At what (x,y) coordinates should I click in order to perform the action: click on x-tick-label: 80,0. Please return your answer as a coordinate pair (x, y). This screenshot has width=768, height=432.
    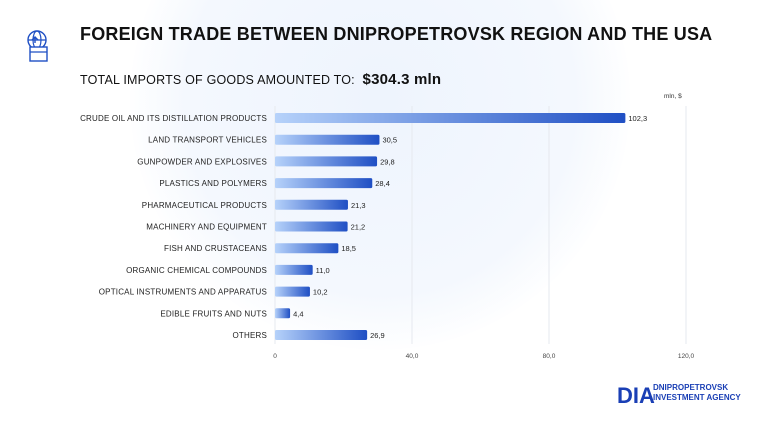
    Looking at the image, I should click on (549, 356).